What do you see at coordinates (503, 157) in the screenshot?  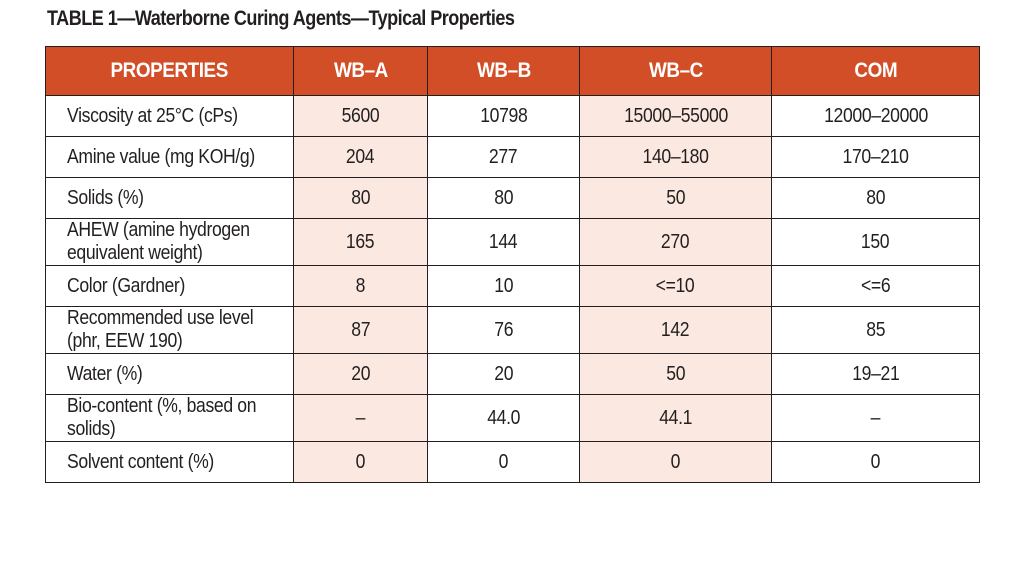 I see `value-wb-b: 277` at bounding box center [503, 157].